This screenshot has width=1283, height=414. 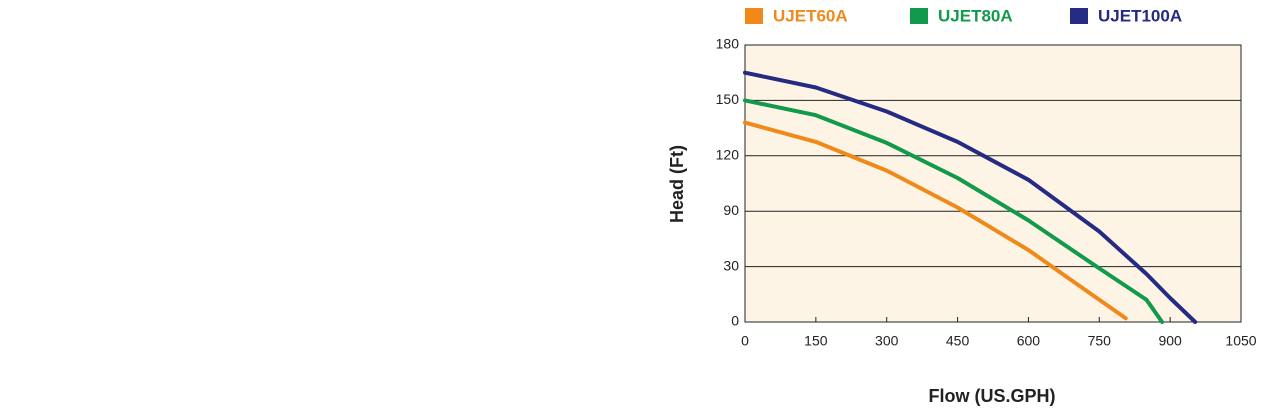 I want to click on y-axis-title: Head (Ft), so click(x=677, y=184).